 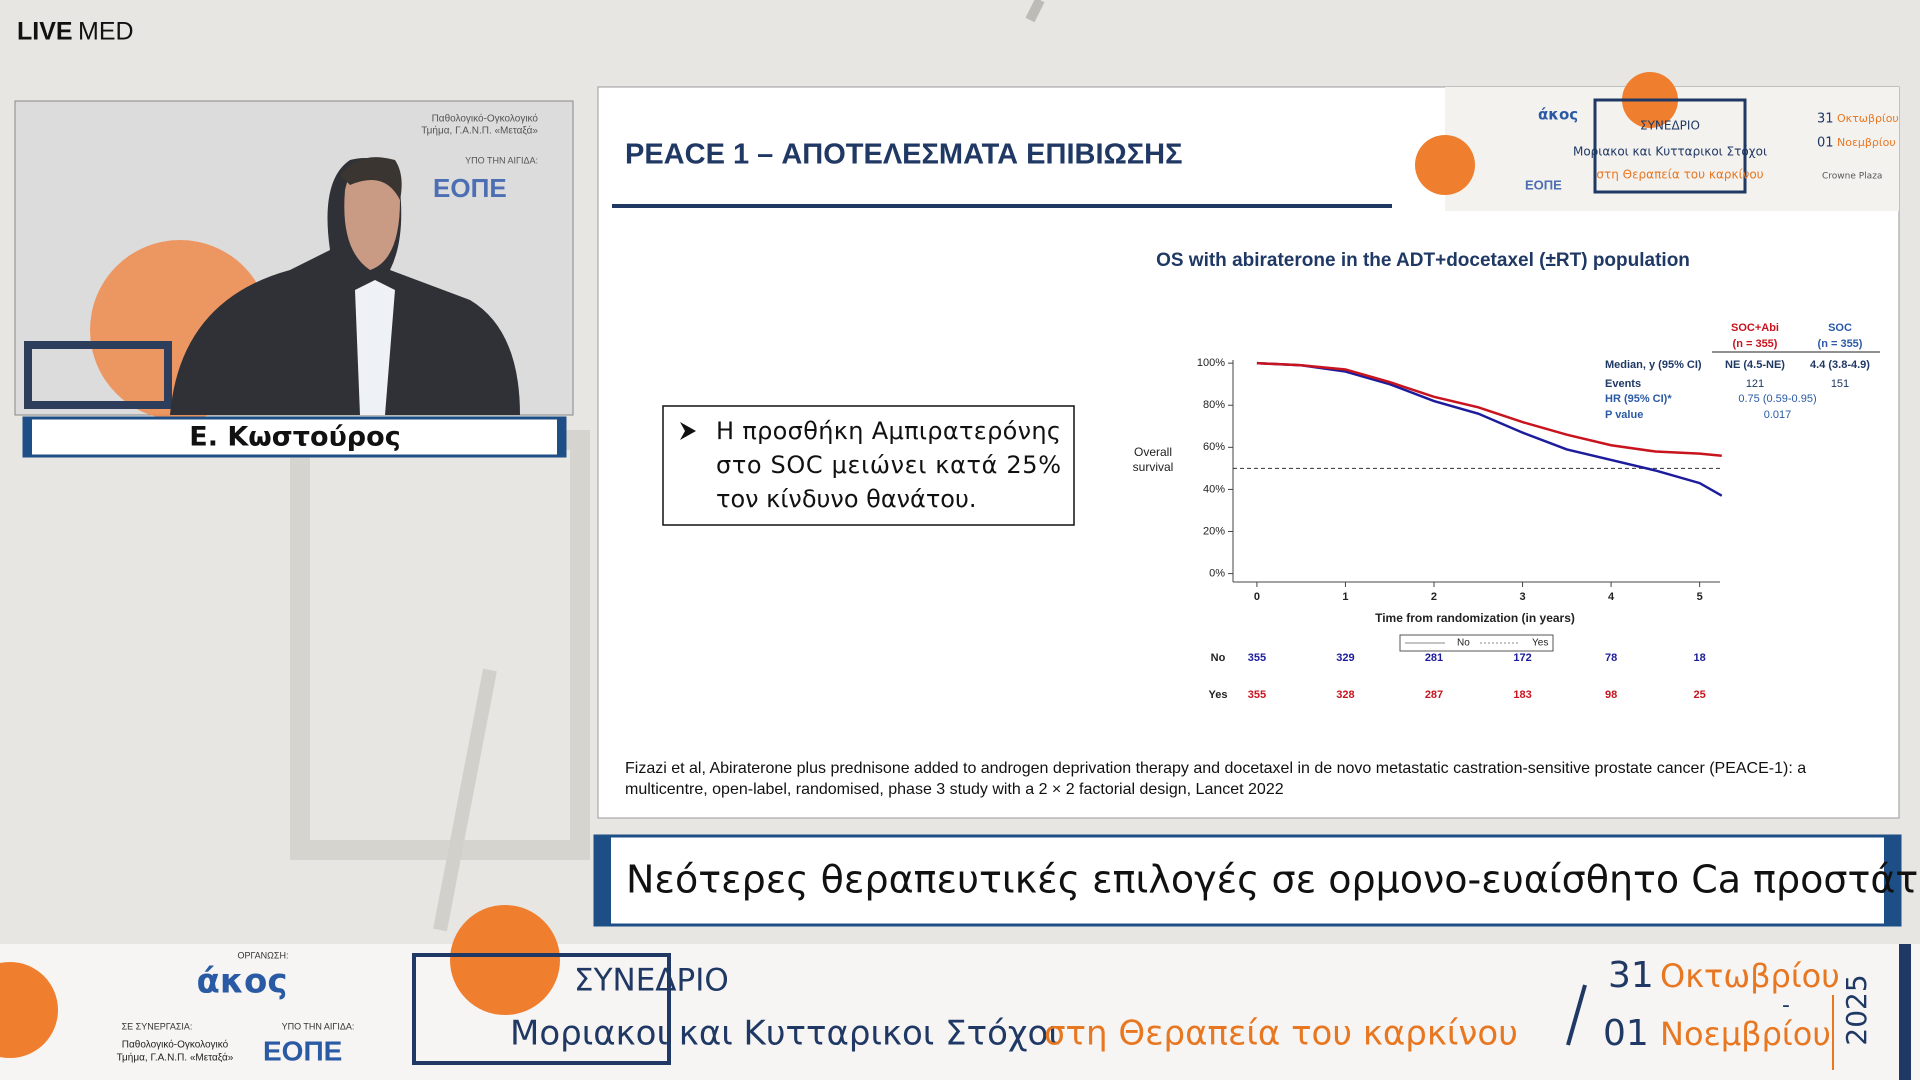 What do you see at coordinates (1868, 118) in the screenshot?
I see `mini-month: Οκτωβρίου` at bounding box center [1868, 118].